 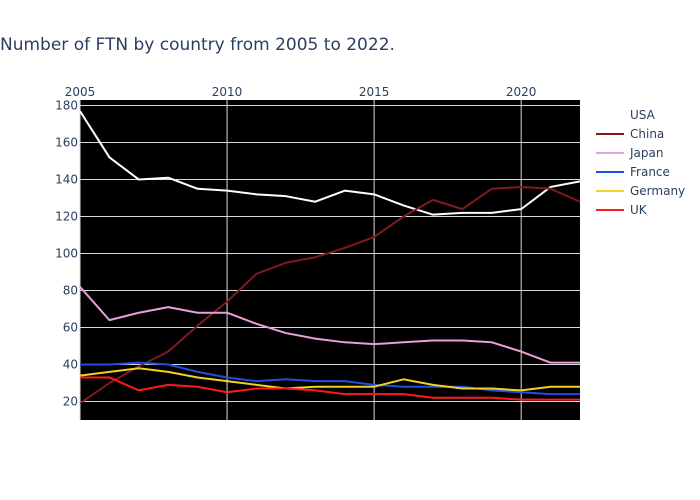 I want to click on x-axis-ticks: 2005 2010 2015 2020, so click(x=301, y=92).